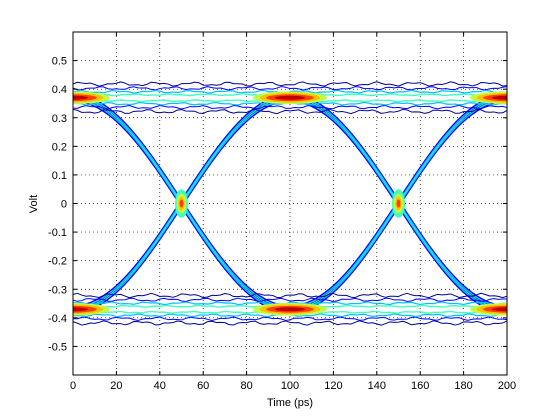 This screenshot has height=420, width=560. Describe the element at coordinates (333, 386) in the screenshot. I see `x-tick-label: 120` at that location.